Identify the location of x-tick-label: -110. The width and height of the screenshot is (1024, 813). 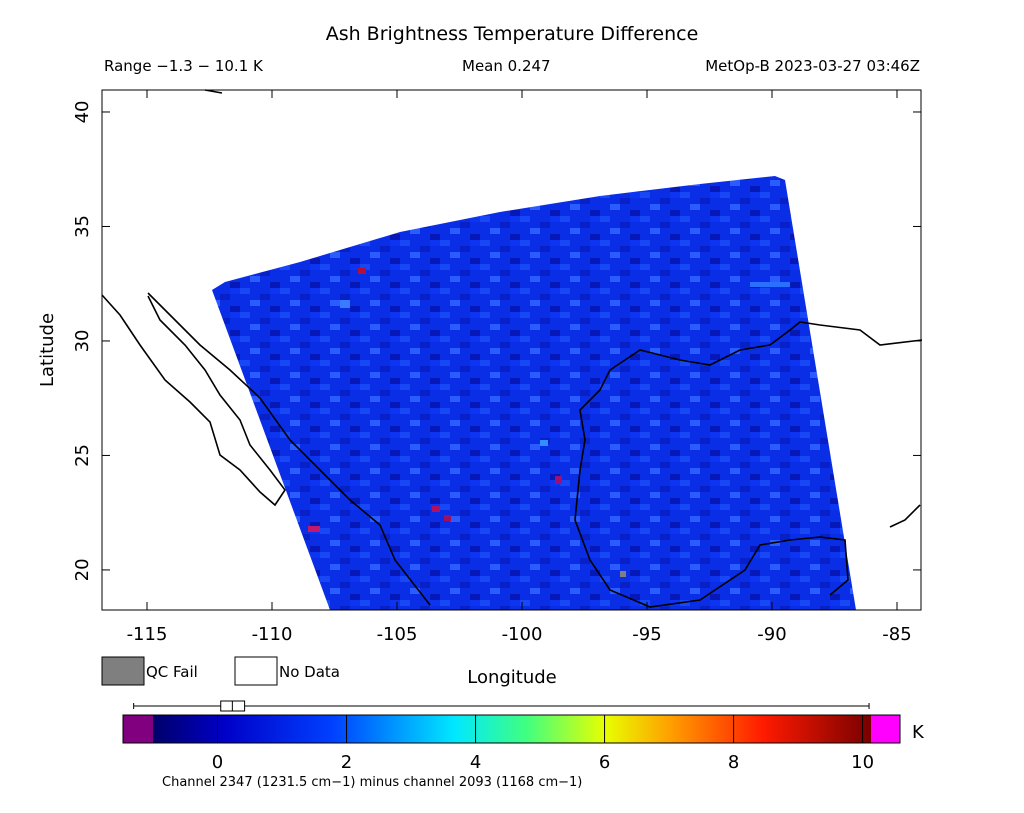
(272, 634).